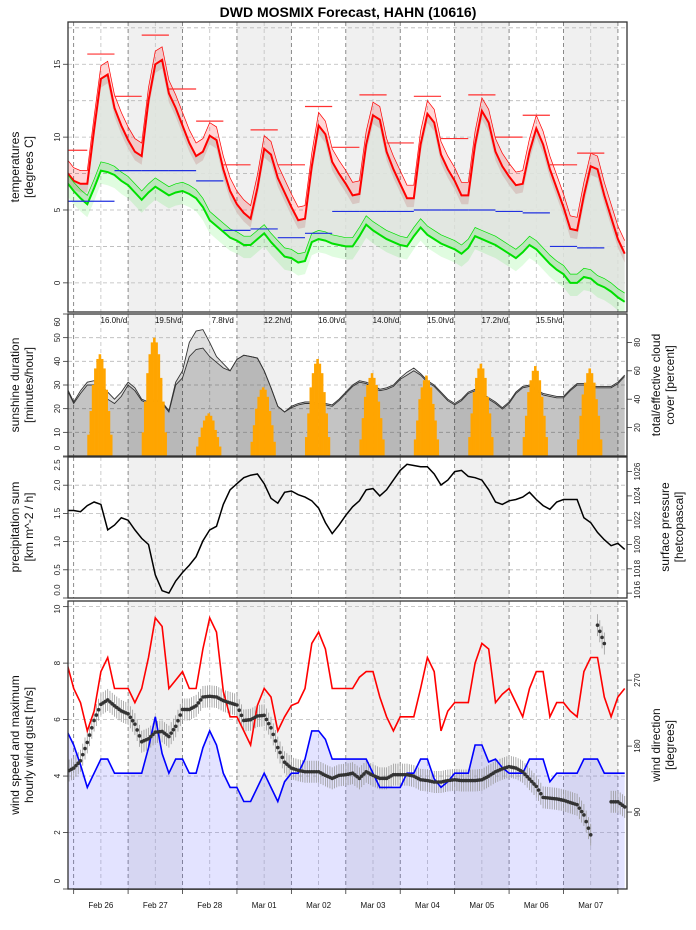 The height and width of the screenshot is (930, 696). I want to click on sunshine-axis-label-line1: sunshine duration, so click(15, 385).